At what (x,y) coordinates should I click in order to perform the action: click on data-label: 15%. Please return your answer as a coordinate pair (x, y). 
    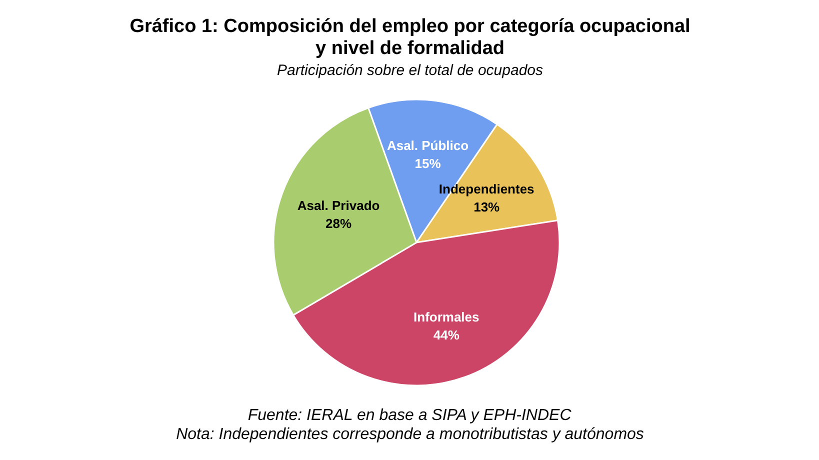
    Looking at the image, I should click on (428, 164).